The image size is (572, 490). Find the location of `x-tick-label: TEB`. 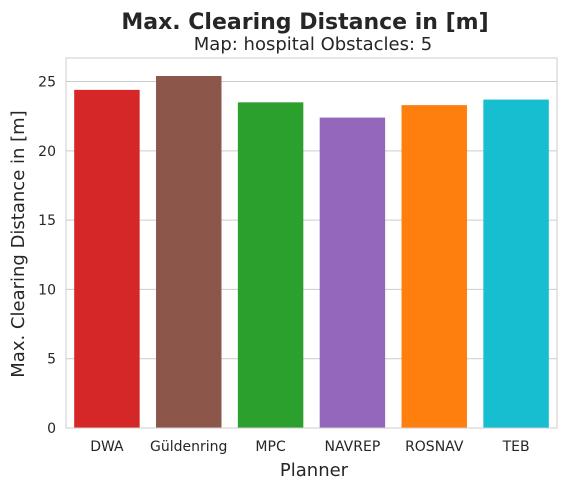

x-tick-label: TEB is located at coordinates (516, 447).